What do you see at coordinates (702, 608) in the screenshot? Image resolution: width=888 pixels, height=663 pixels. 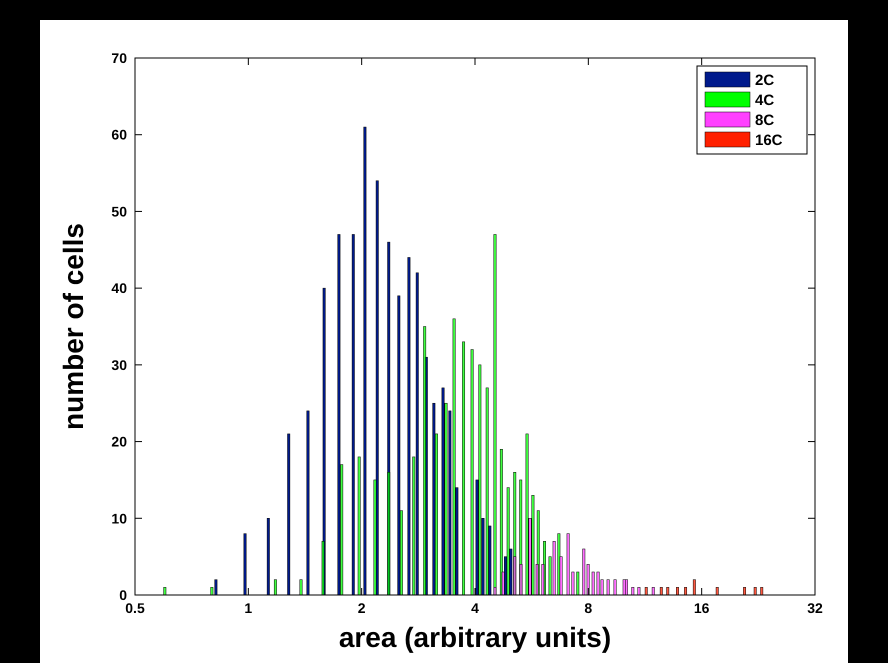 I see `x-tick-label: 16` at bounding box center [702, 608].